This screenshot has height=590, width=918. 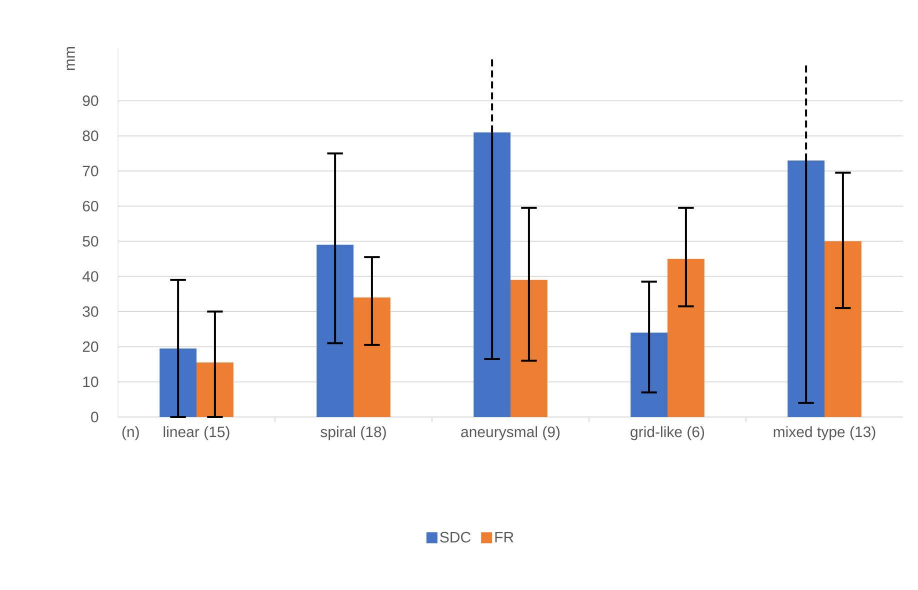 What do you see at coordinates (90, 311) in the screenshot?
I see `y-tick-label: 30` at bounding box center [90, 311].